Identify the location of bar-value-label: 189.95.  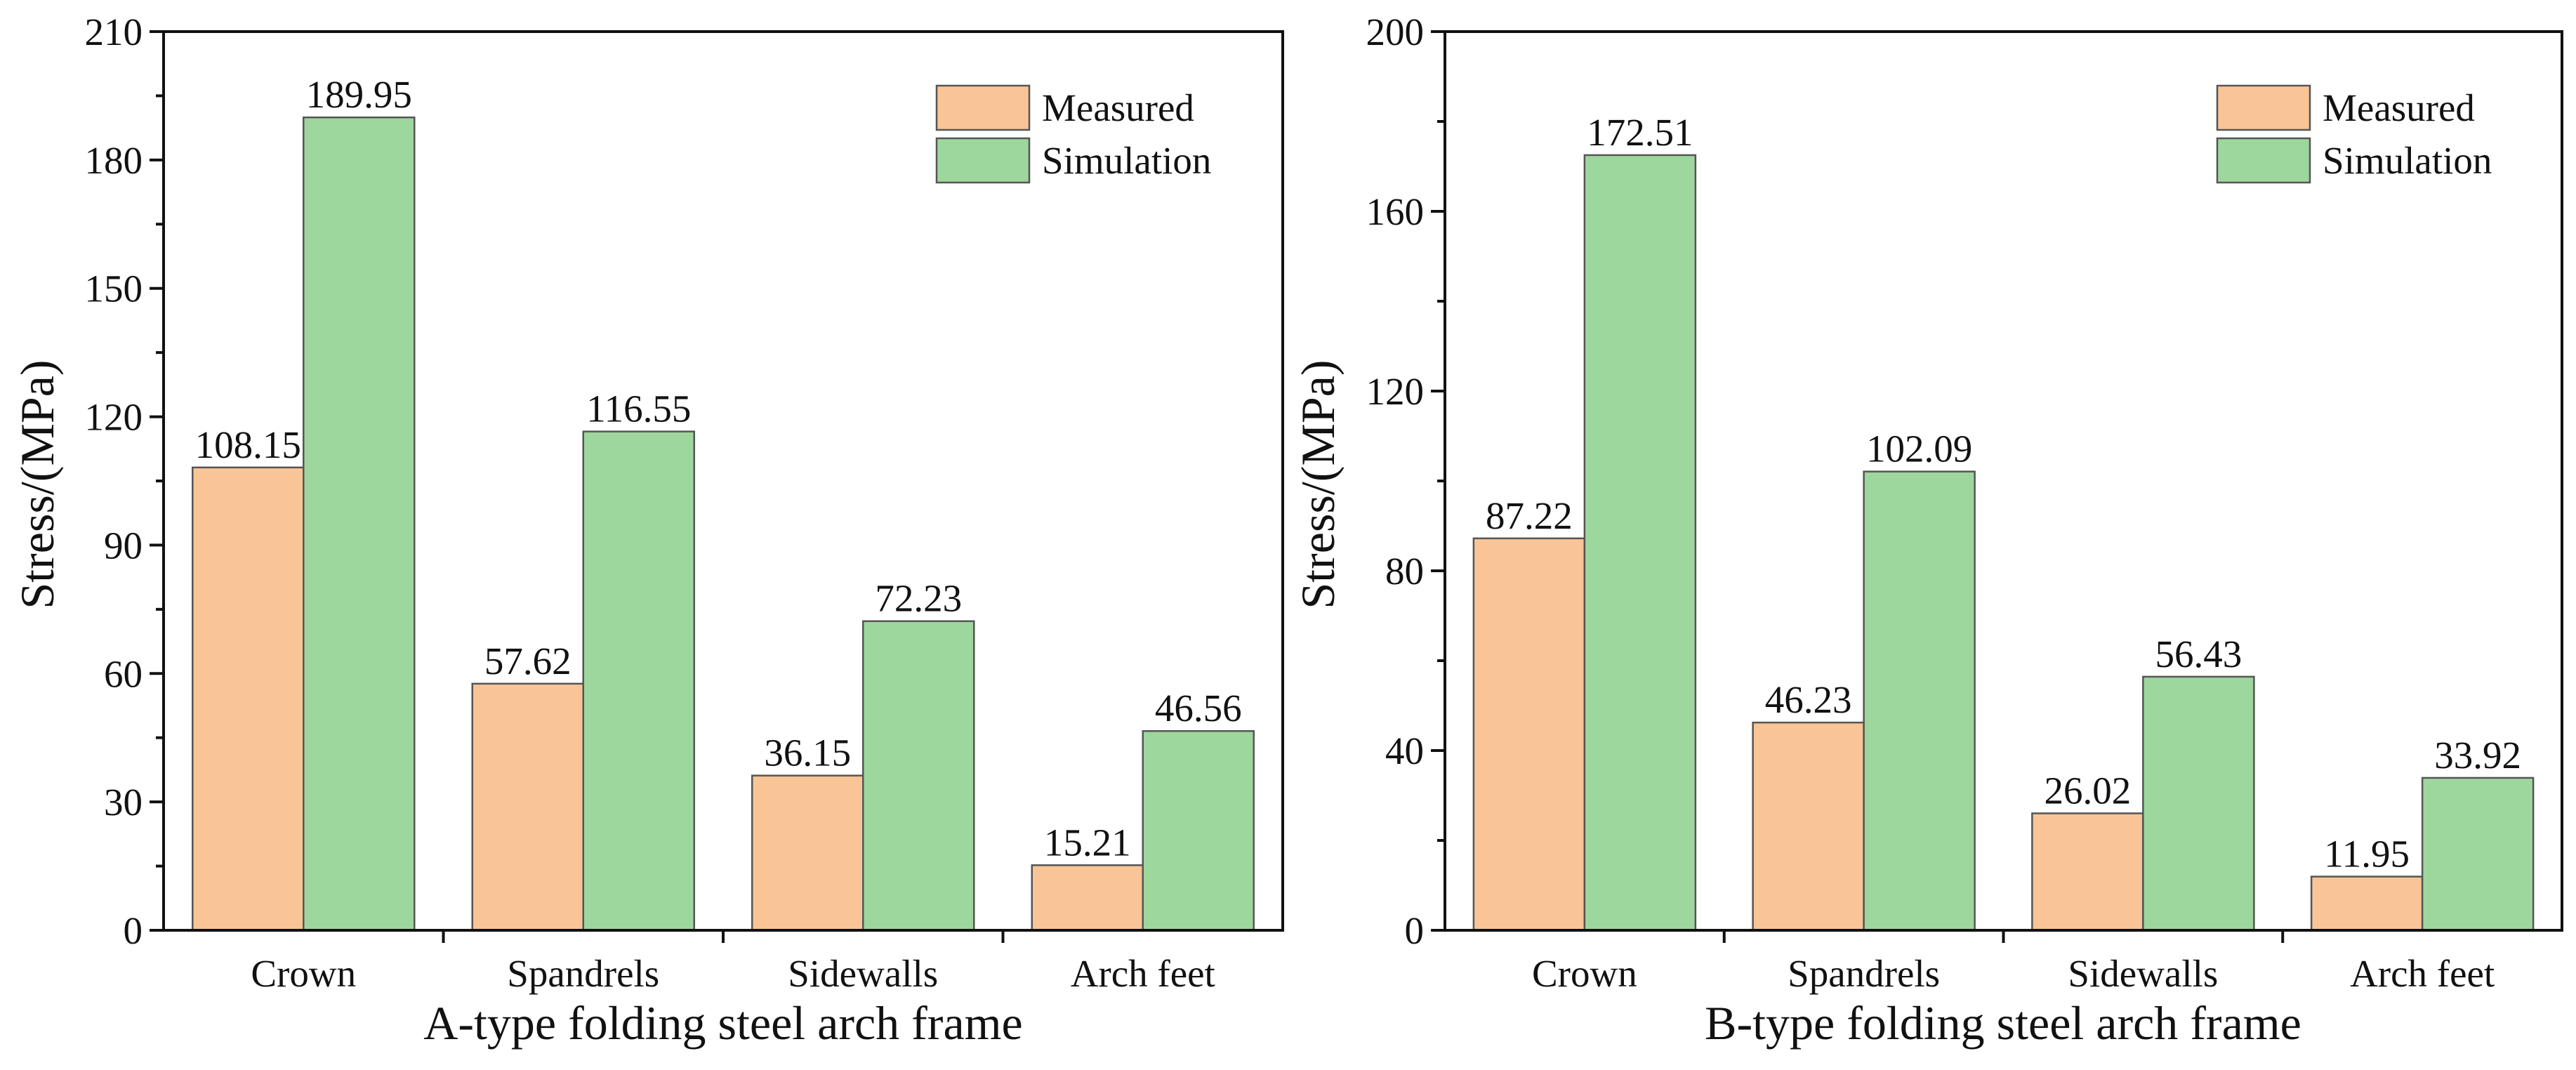
(359, 94).